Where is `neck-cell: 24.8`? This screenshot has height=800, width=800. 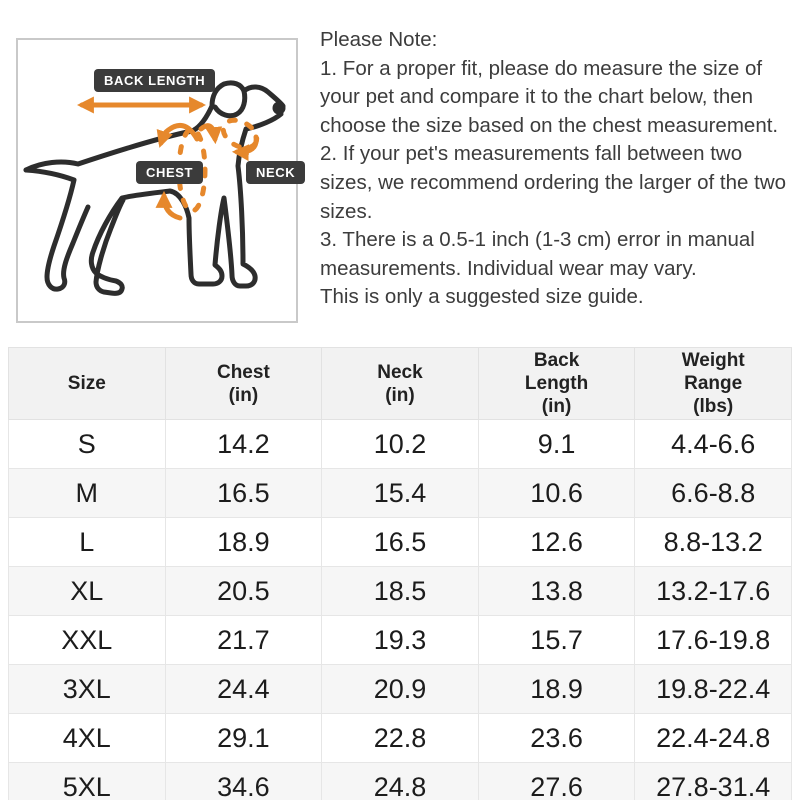 neck-cell: 24.8 is located at coordinates (400, 781).